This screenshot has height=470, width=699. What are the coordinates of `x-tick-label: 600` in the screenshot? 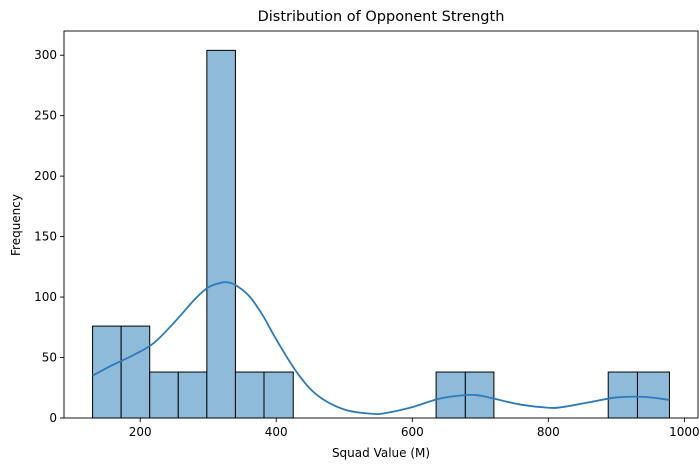 It's located at (412, 432).